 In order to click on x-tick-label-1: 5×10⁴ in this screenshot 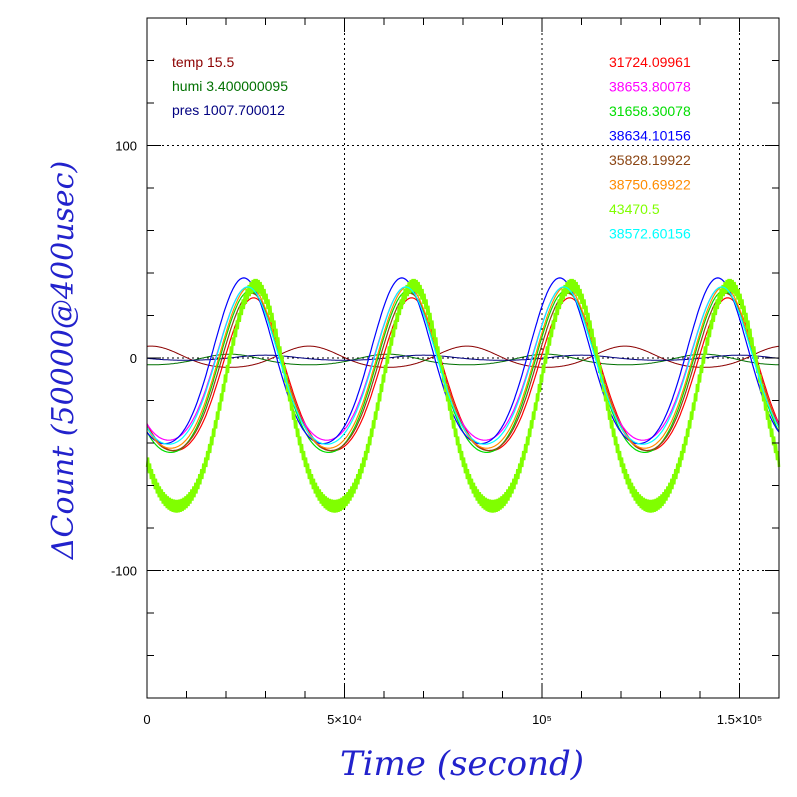, I will do `click(344, 719)`.